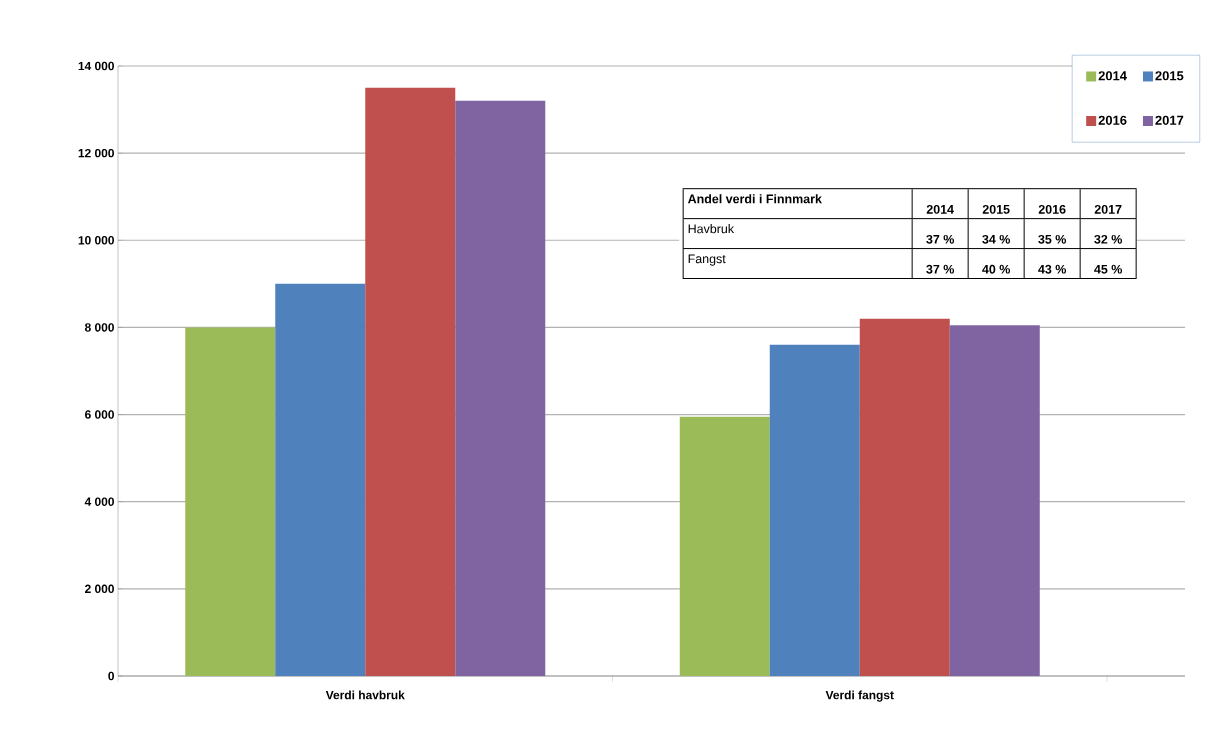  Describe the element at coordinates (707, 260) in the screenshot. I see `annotation: Fangst` at that location.